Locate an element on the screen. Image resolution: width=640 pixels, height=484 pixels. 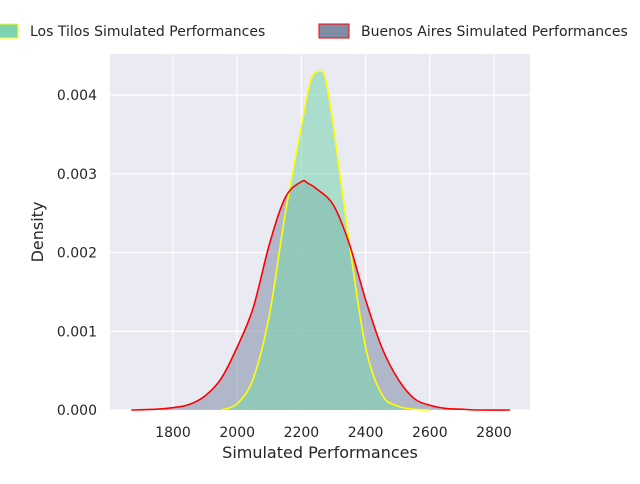
x-tick-label: 2000 is located at coordinates (237, 433).